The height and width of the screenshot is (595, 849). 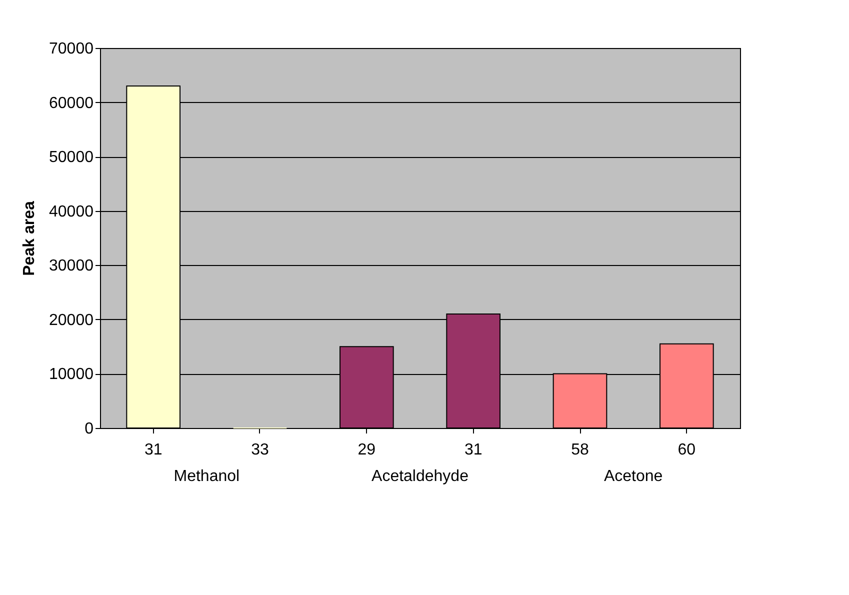 What do you see at coordinates (71, 320) in the screenshot?
I see `y-tick-label: 20000` at bounding box center [71, 320].